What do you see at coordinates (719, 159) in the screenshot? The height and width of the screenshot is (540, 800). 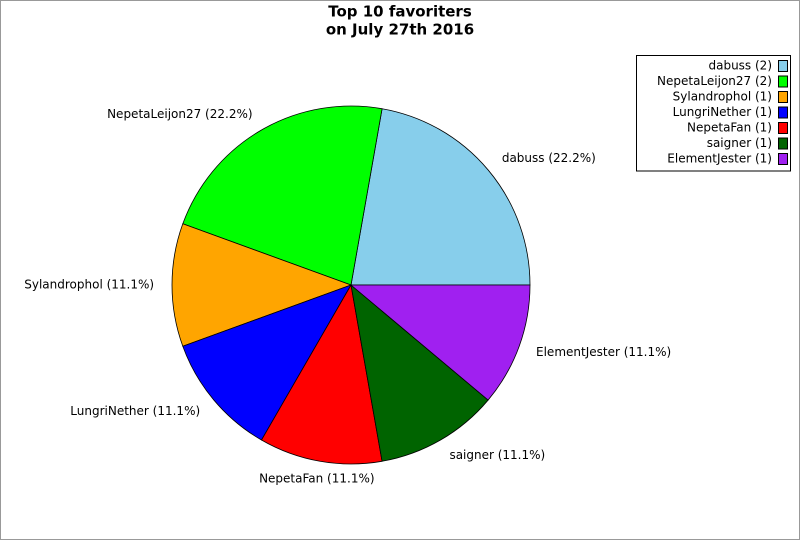 I see `legend-label: ElementJester (1)` at bounding box center [719, 159].